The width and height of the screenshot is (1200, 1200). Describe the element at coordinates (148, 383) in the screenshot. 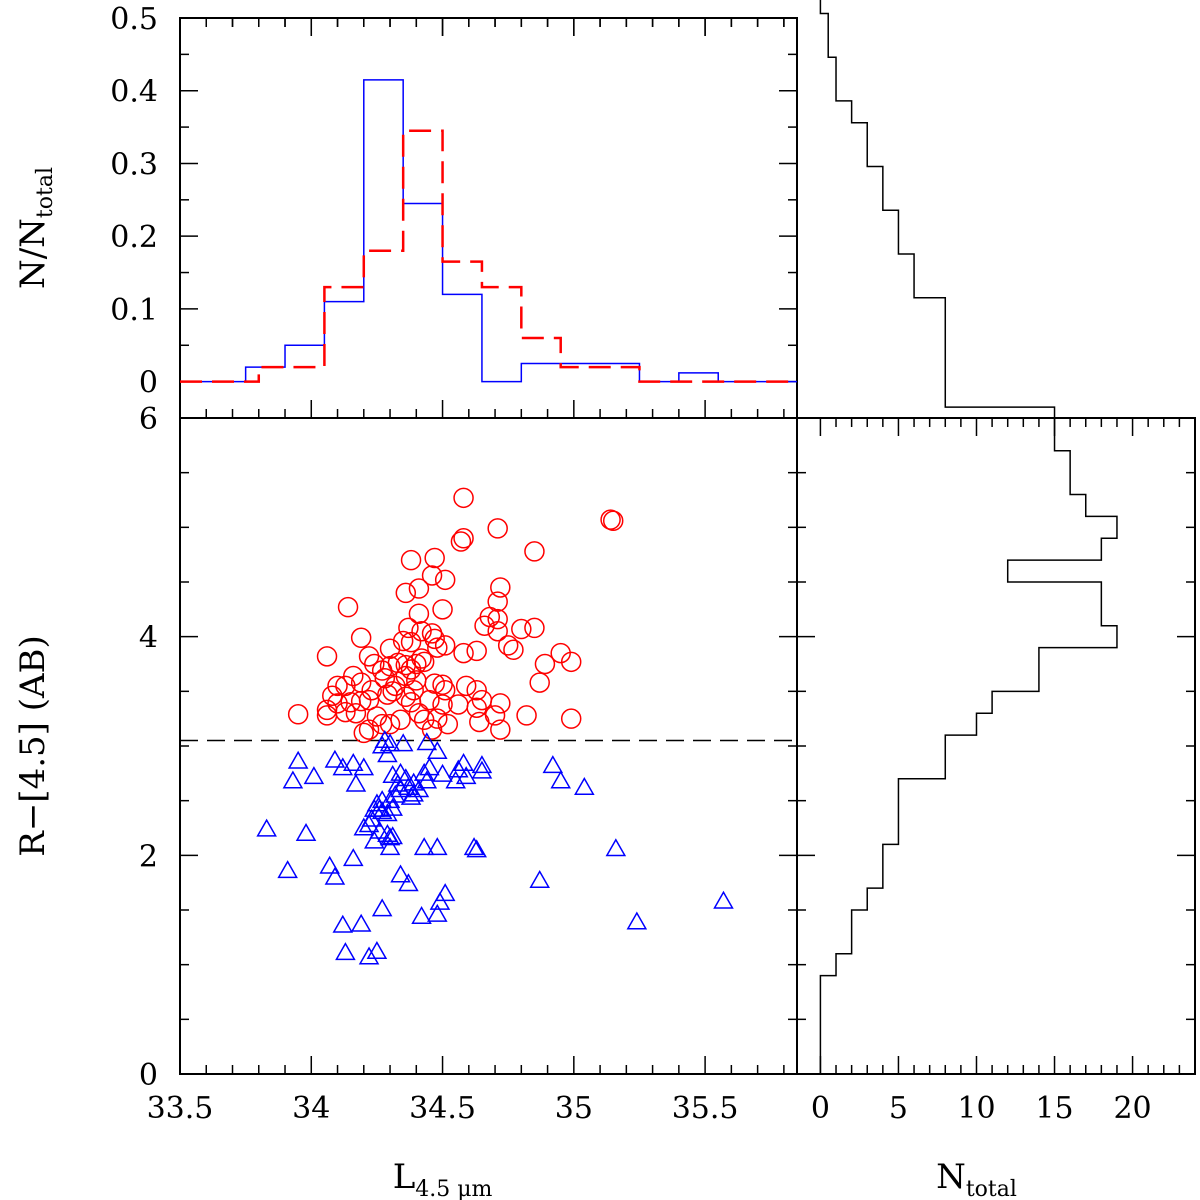

I see `top-y-tick-label: 0` at that location.